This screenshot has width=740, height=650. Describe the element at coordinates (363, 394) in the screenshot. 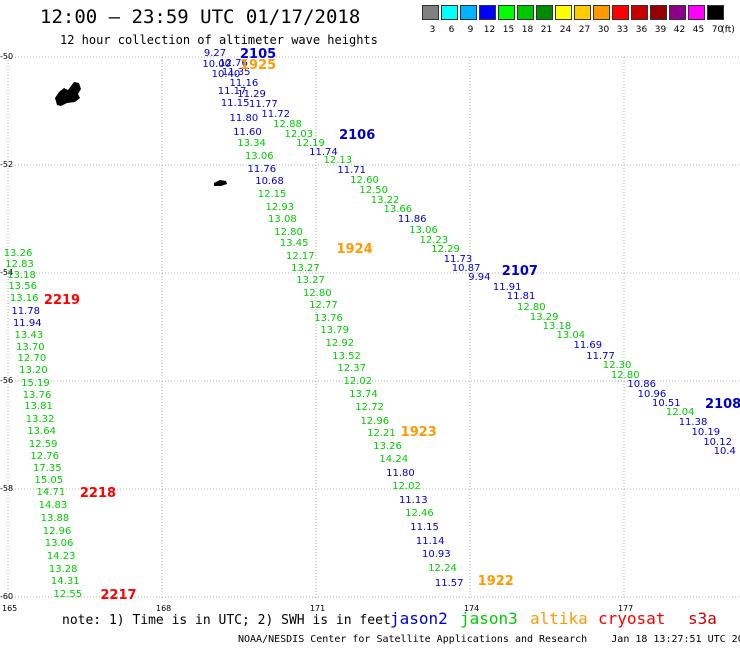

I see `wave-height-value: 13.74` at that location.